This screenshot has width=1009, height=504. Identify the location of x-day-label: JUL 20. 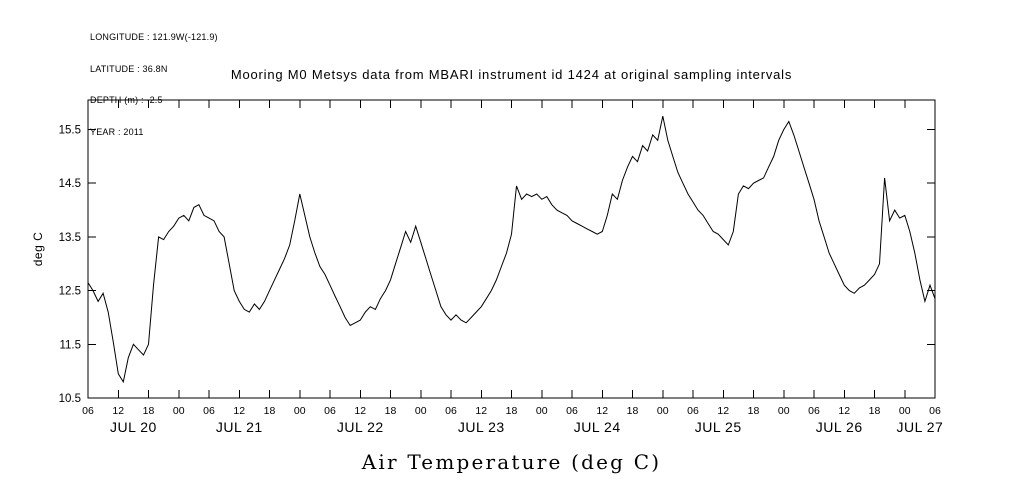
(133, 427).